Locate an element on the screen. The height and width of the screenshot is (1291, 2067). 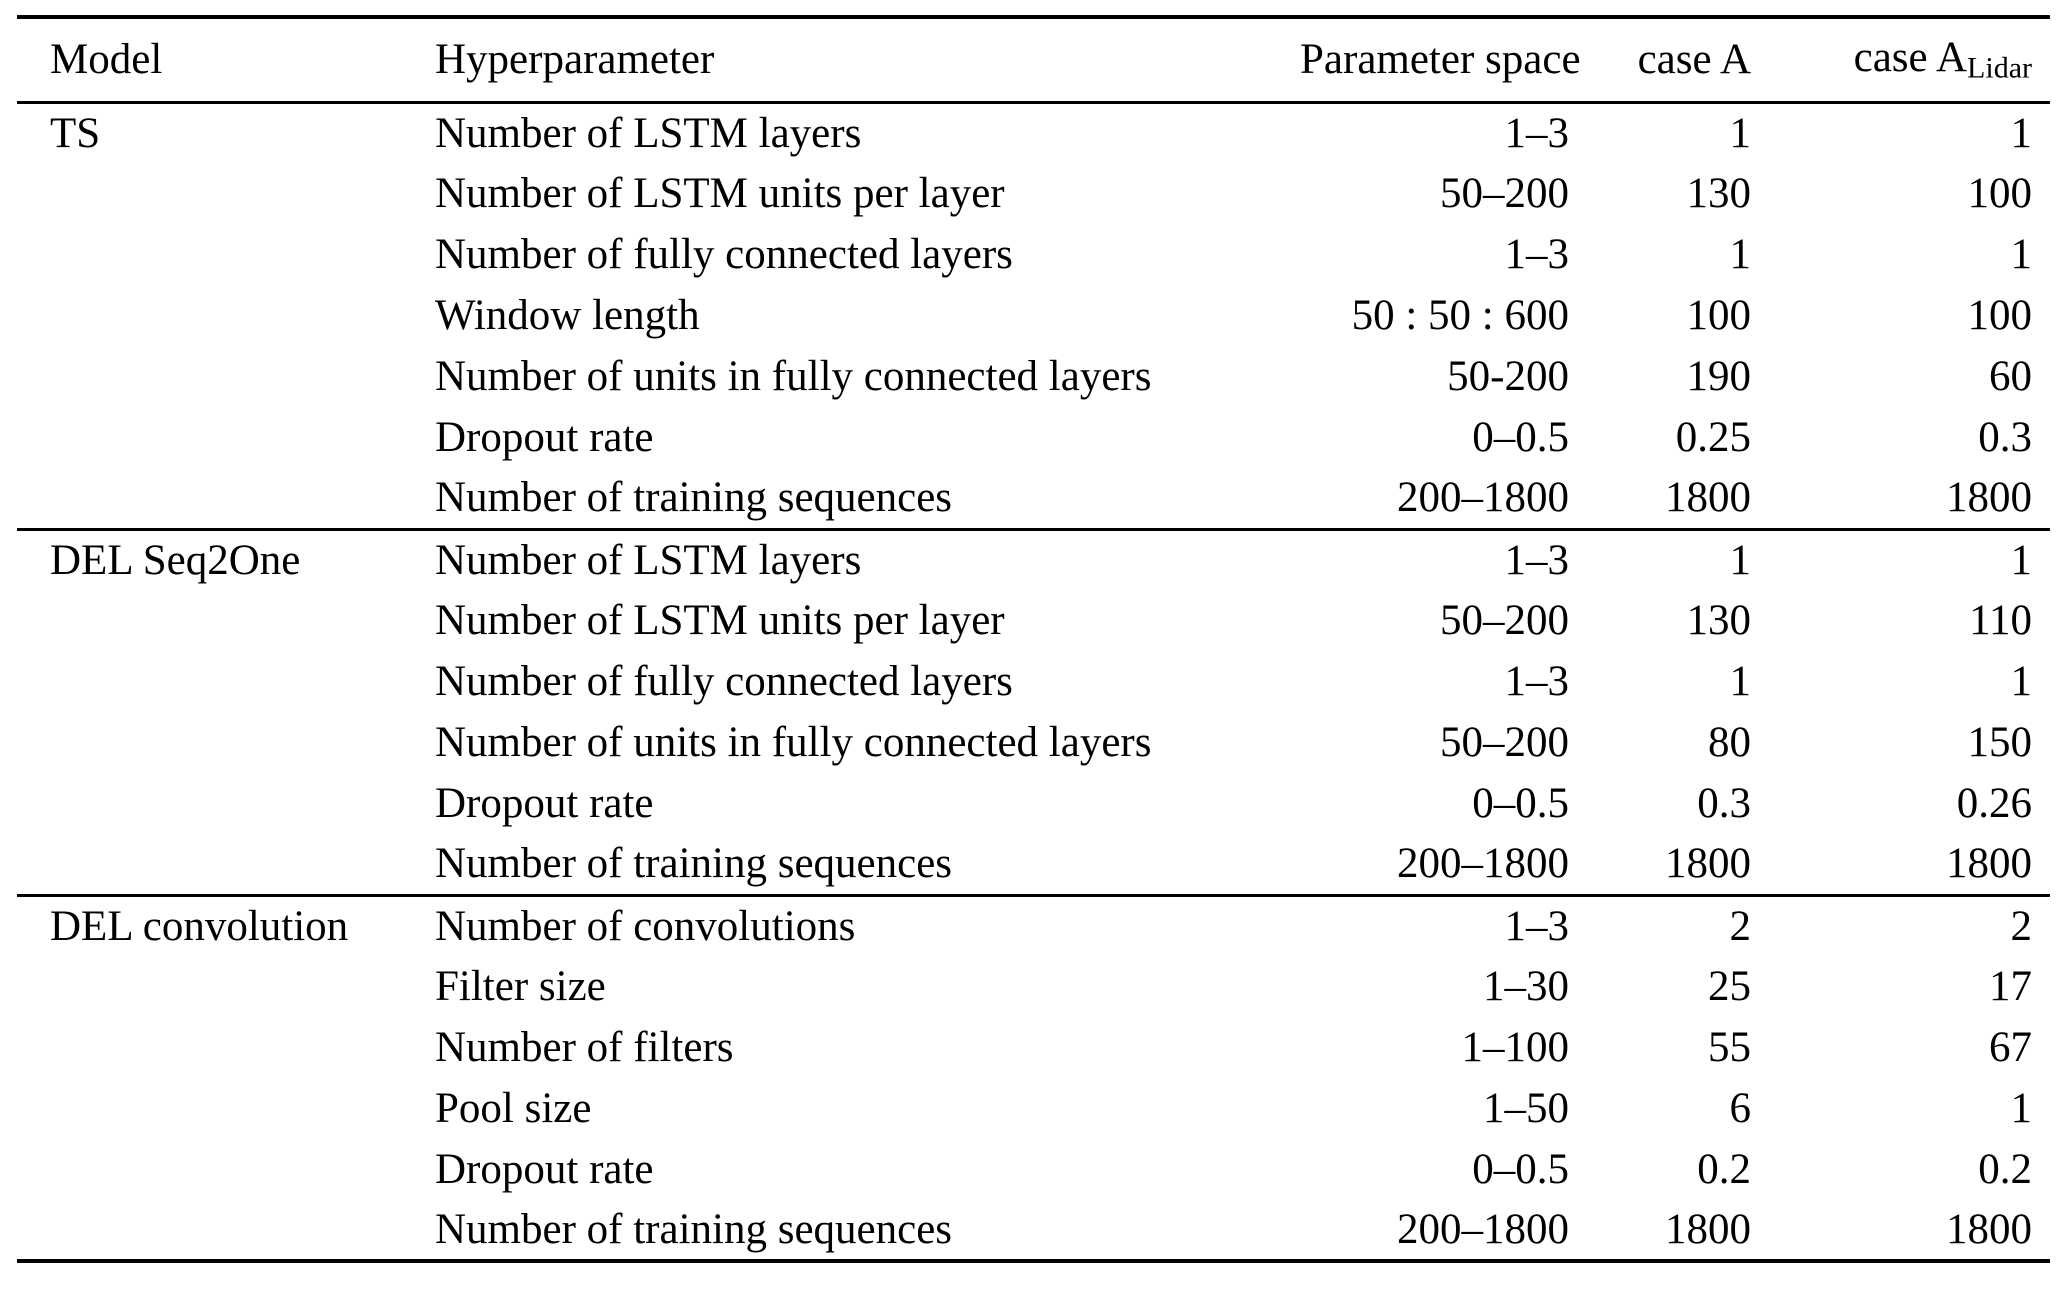
hyperparameter-cell: Filter size is located at coordinates (520, 986).